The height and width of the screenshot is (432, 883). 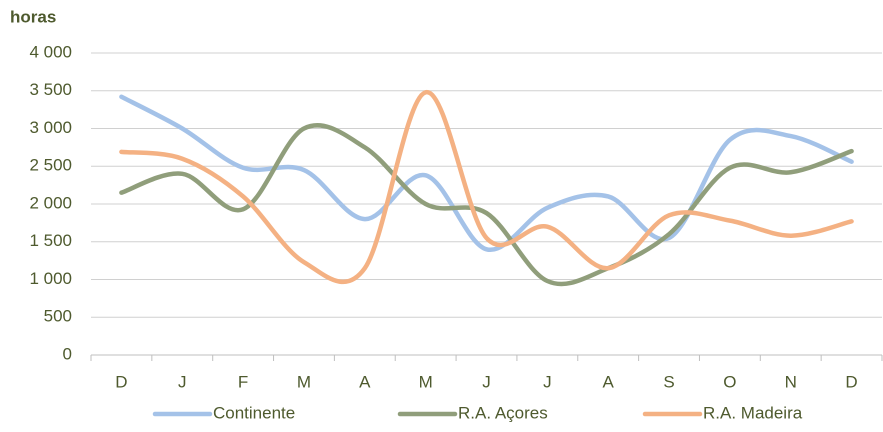 What do you see at coordinates (50, 202) in the screenshot?
I see `y-tick-label: 2 000` at bounding box center [50, 202].